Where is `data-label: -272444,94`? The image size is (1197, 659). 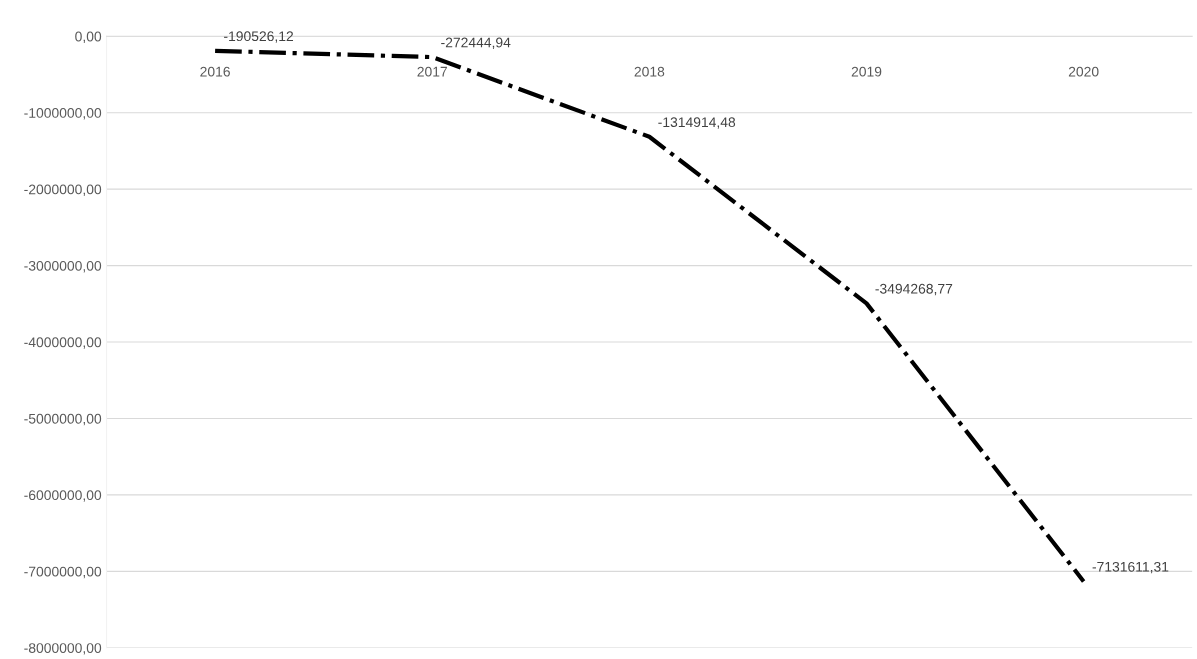 data-label: -272444,94 is located at coordinates (476, 43).